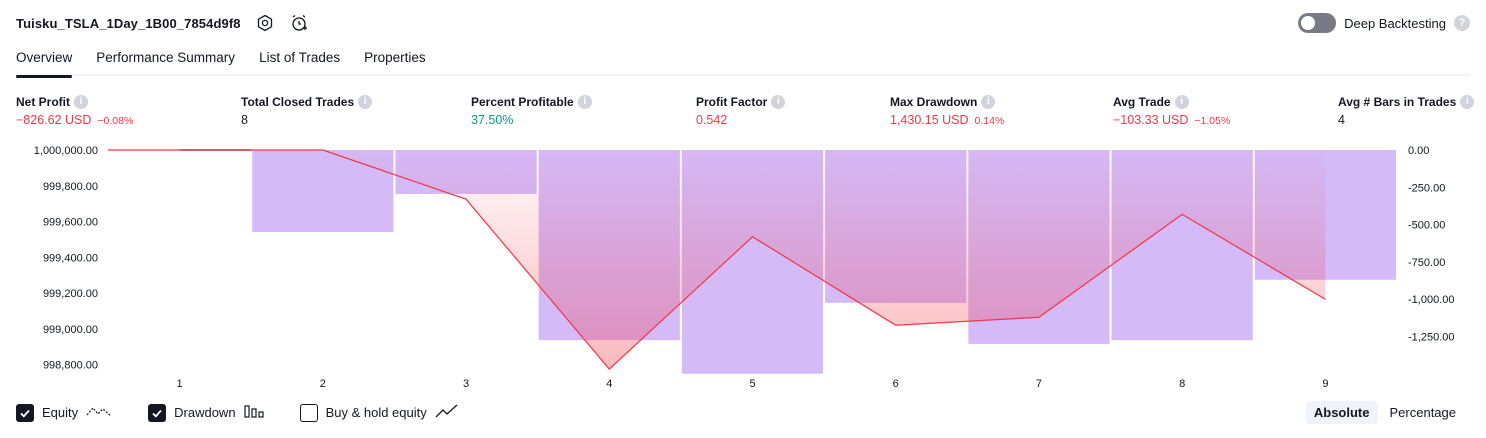  Describe the element at coordinates (1341, 412) in the screenshot. I see `absolute-button: Absolute` at that location.